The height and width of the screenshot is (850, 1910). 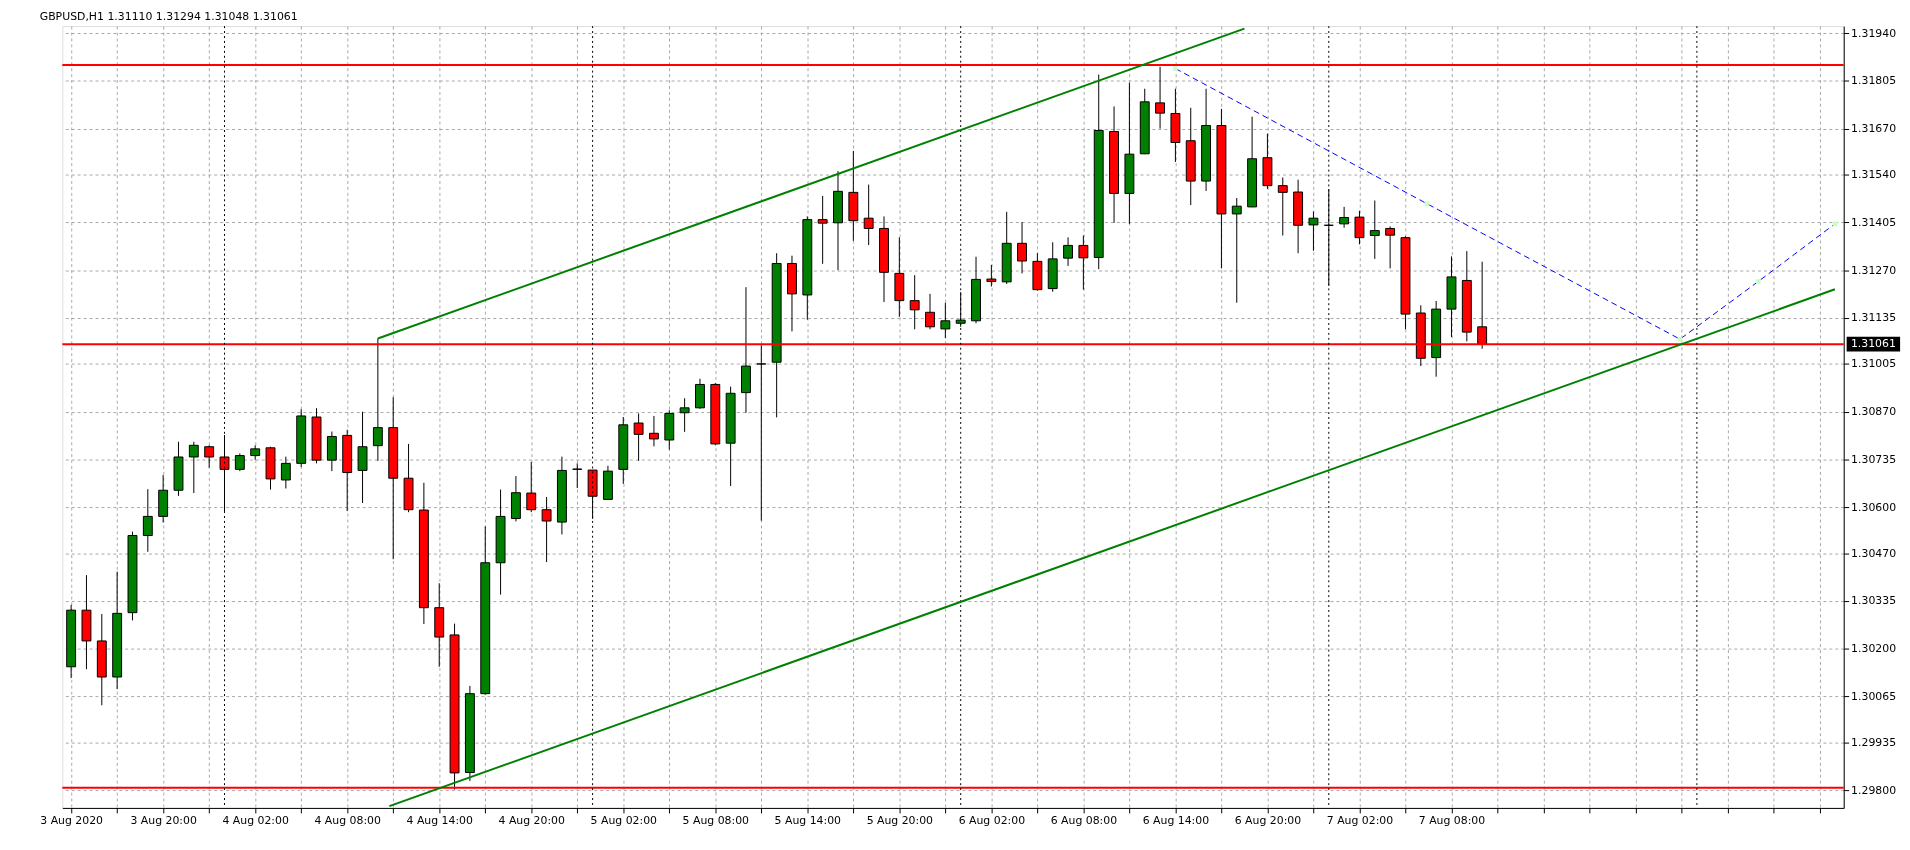 What do you see at coordinates (1874, 270) in the screenshot?
I see `y-tick-label: 1.31270` at bounding box center [1874, 270].